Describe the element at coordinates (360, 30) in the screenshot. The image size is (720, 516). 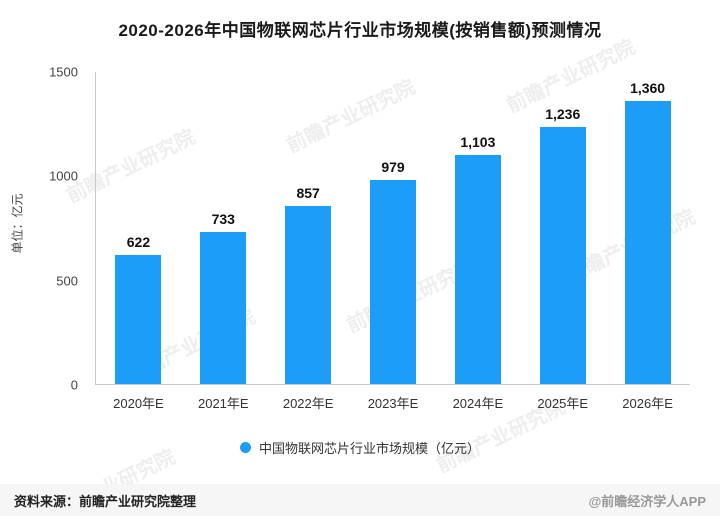
I see `page-title: 2020-2026年中国物联网芯片行业市场规模(按销售额)预测情况` at that location.